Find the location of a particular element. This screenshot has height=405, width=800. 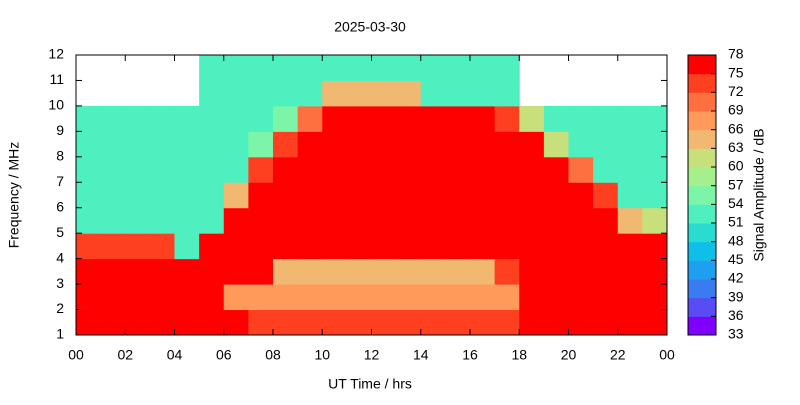

x-tick-label: 04 is located at coordinates (175, 355).